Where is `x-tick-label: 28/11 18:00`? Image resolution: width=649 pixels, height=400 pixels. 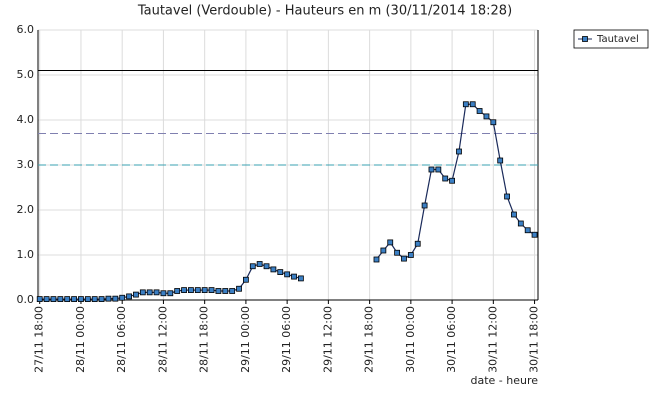 x-tick-label: 28/11 18:00 is located at coordinates (204, 339).